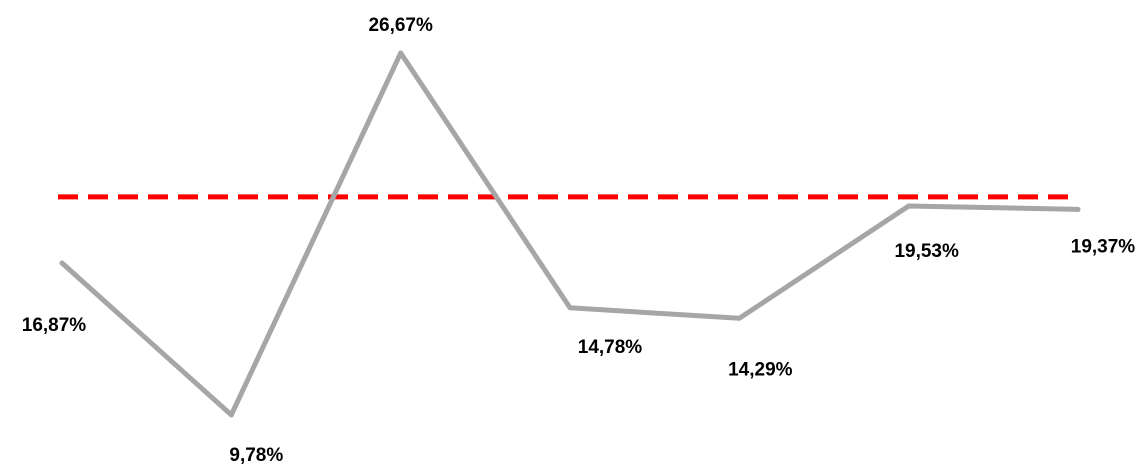  I want to click on data-label: 14,29%, so click(760, 369).